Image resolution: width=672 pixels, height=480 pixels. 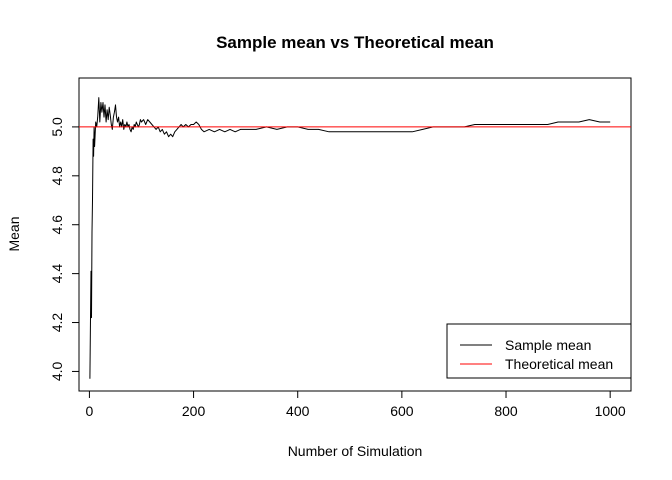 What do you see at coordinates (355, 451) in the screenshot?
I see `x-axis-label: Number of Simulation` at bounding box center [355, 451].